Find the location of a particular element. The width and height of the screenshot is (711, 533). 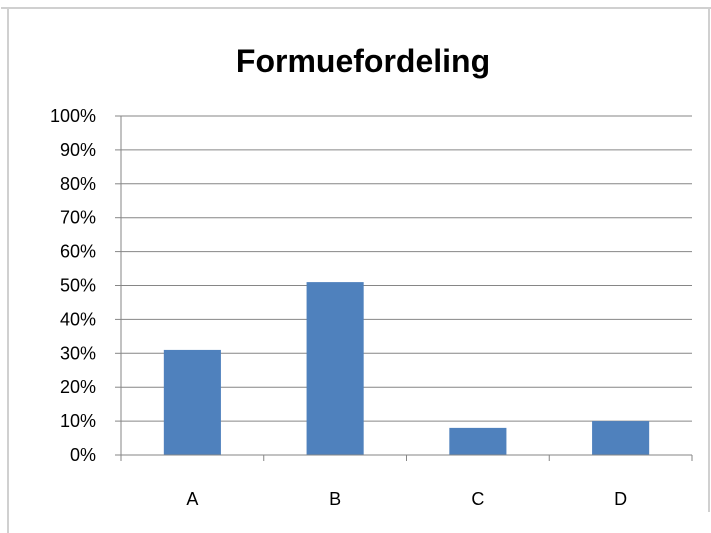

chart-title: Formuefordeling is located at coordinates (363, 61).